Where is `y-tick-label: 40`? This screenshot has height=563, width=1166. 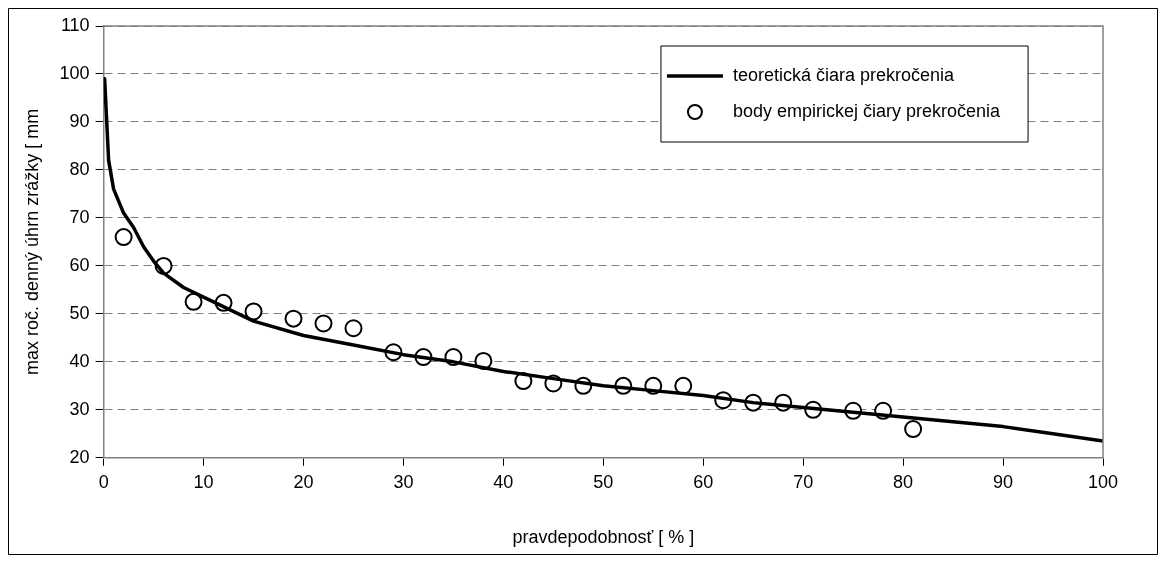
y-tick-label: 40 is located at coordinates (79, 360).